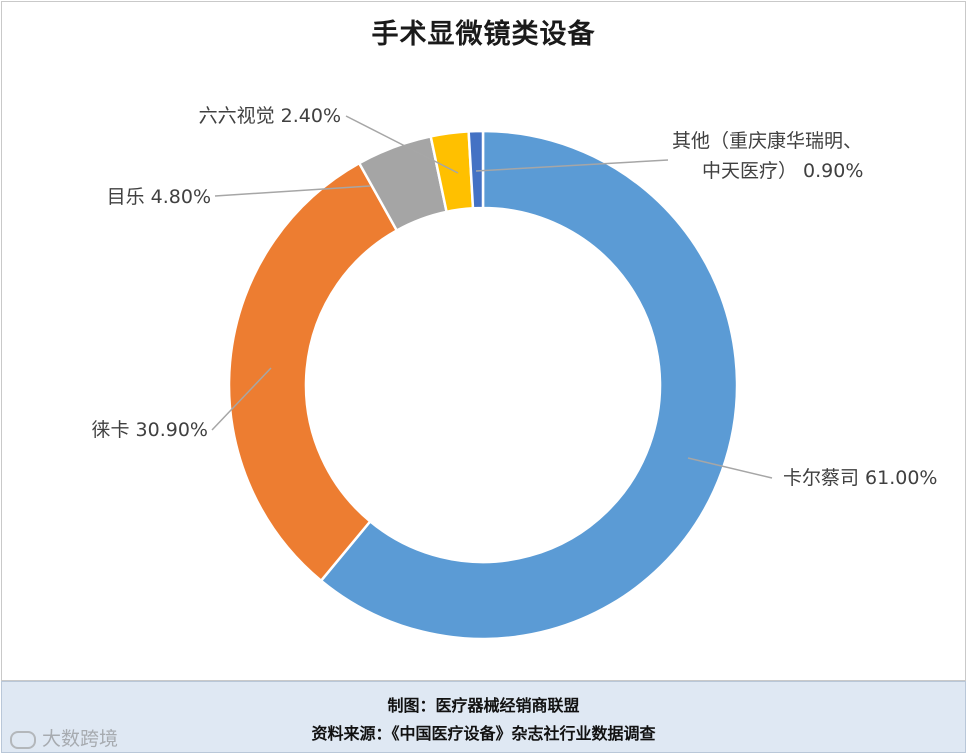 This screenshot has height=754, width=967. Describe the element at coordinates (80, 739) in the screenshot. I see `watermark-text: 大数跨境` at that location.